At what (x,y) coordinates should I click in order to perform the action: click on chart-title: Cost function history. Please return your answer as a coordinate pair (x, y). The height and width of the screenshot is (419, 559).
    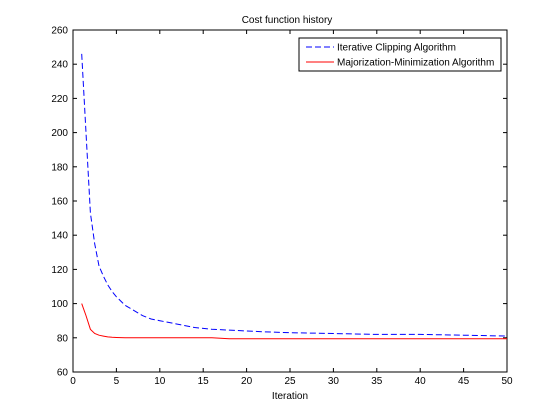
    Looking at the image, I should click on (287, 20).